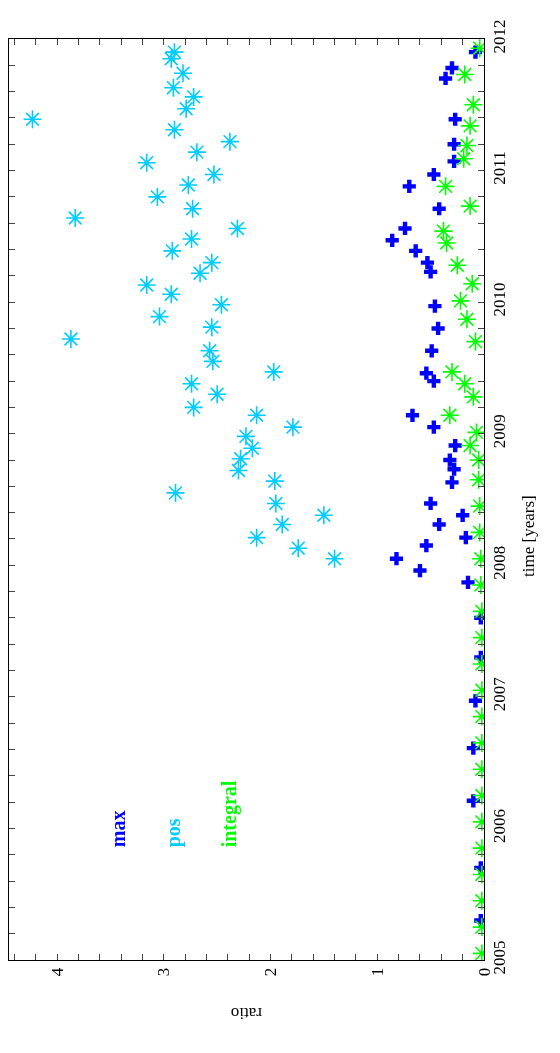 The height and width of the screenshot is (1053, 560). Describe the element at coordinates (230, 814) in the screenshot. I see `text: integral` at that location.